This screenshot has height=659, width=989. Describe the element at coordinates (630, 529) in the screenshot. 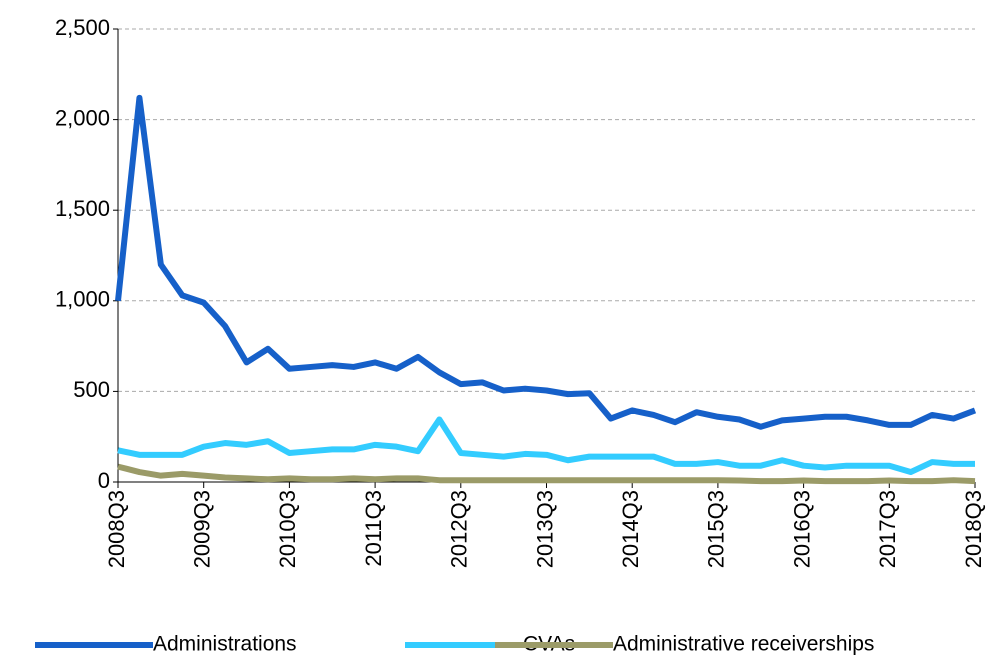

I see `x-tick-label: 2014Q3` at that location.